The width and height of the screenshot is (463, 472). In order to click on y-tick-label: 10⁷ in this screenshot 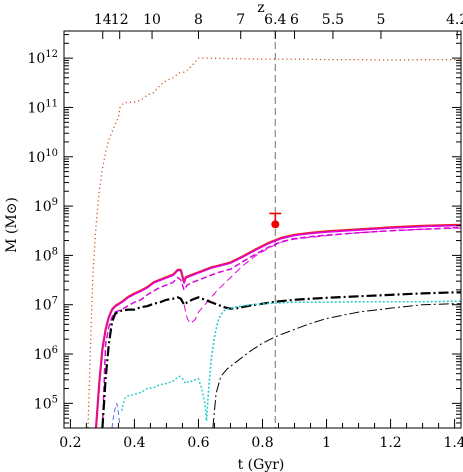, I will do `click(46, 305)`.